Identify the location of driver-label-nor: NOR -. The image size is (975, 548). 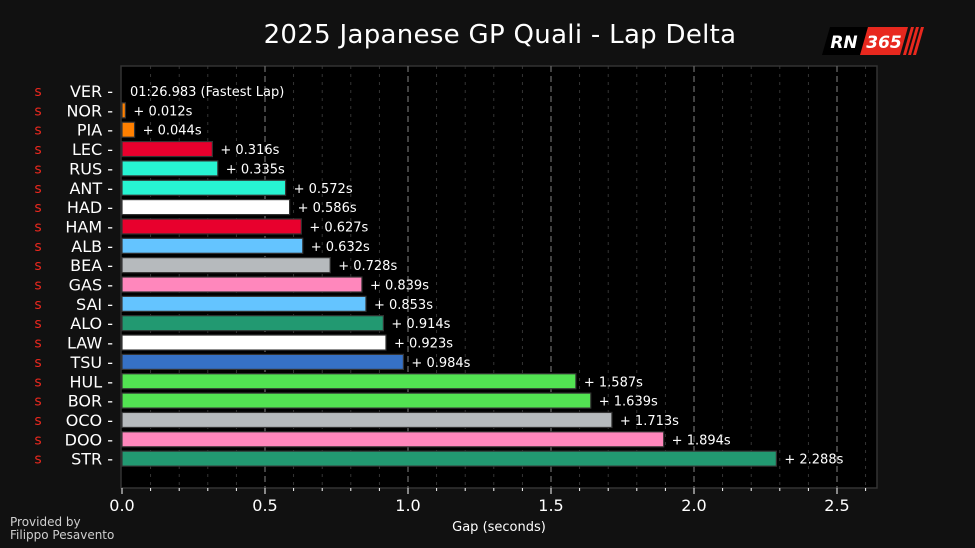
(89, 110).